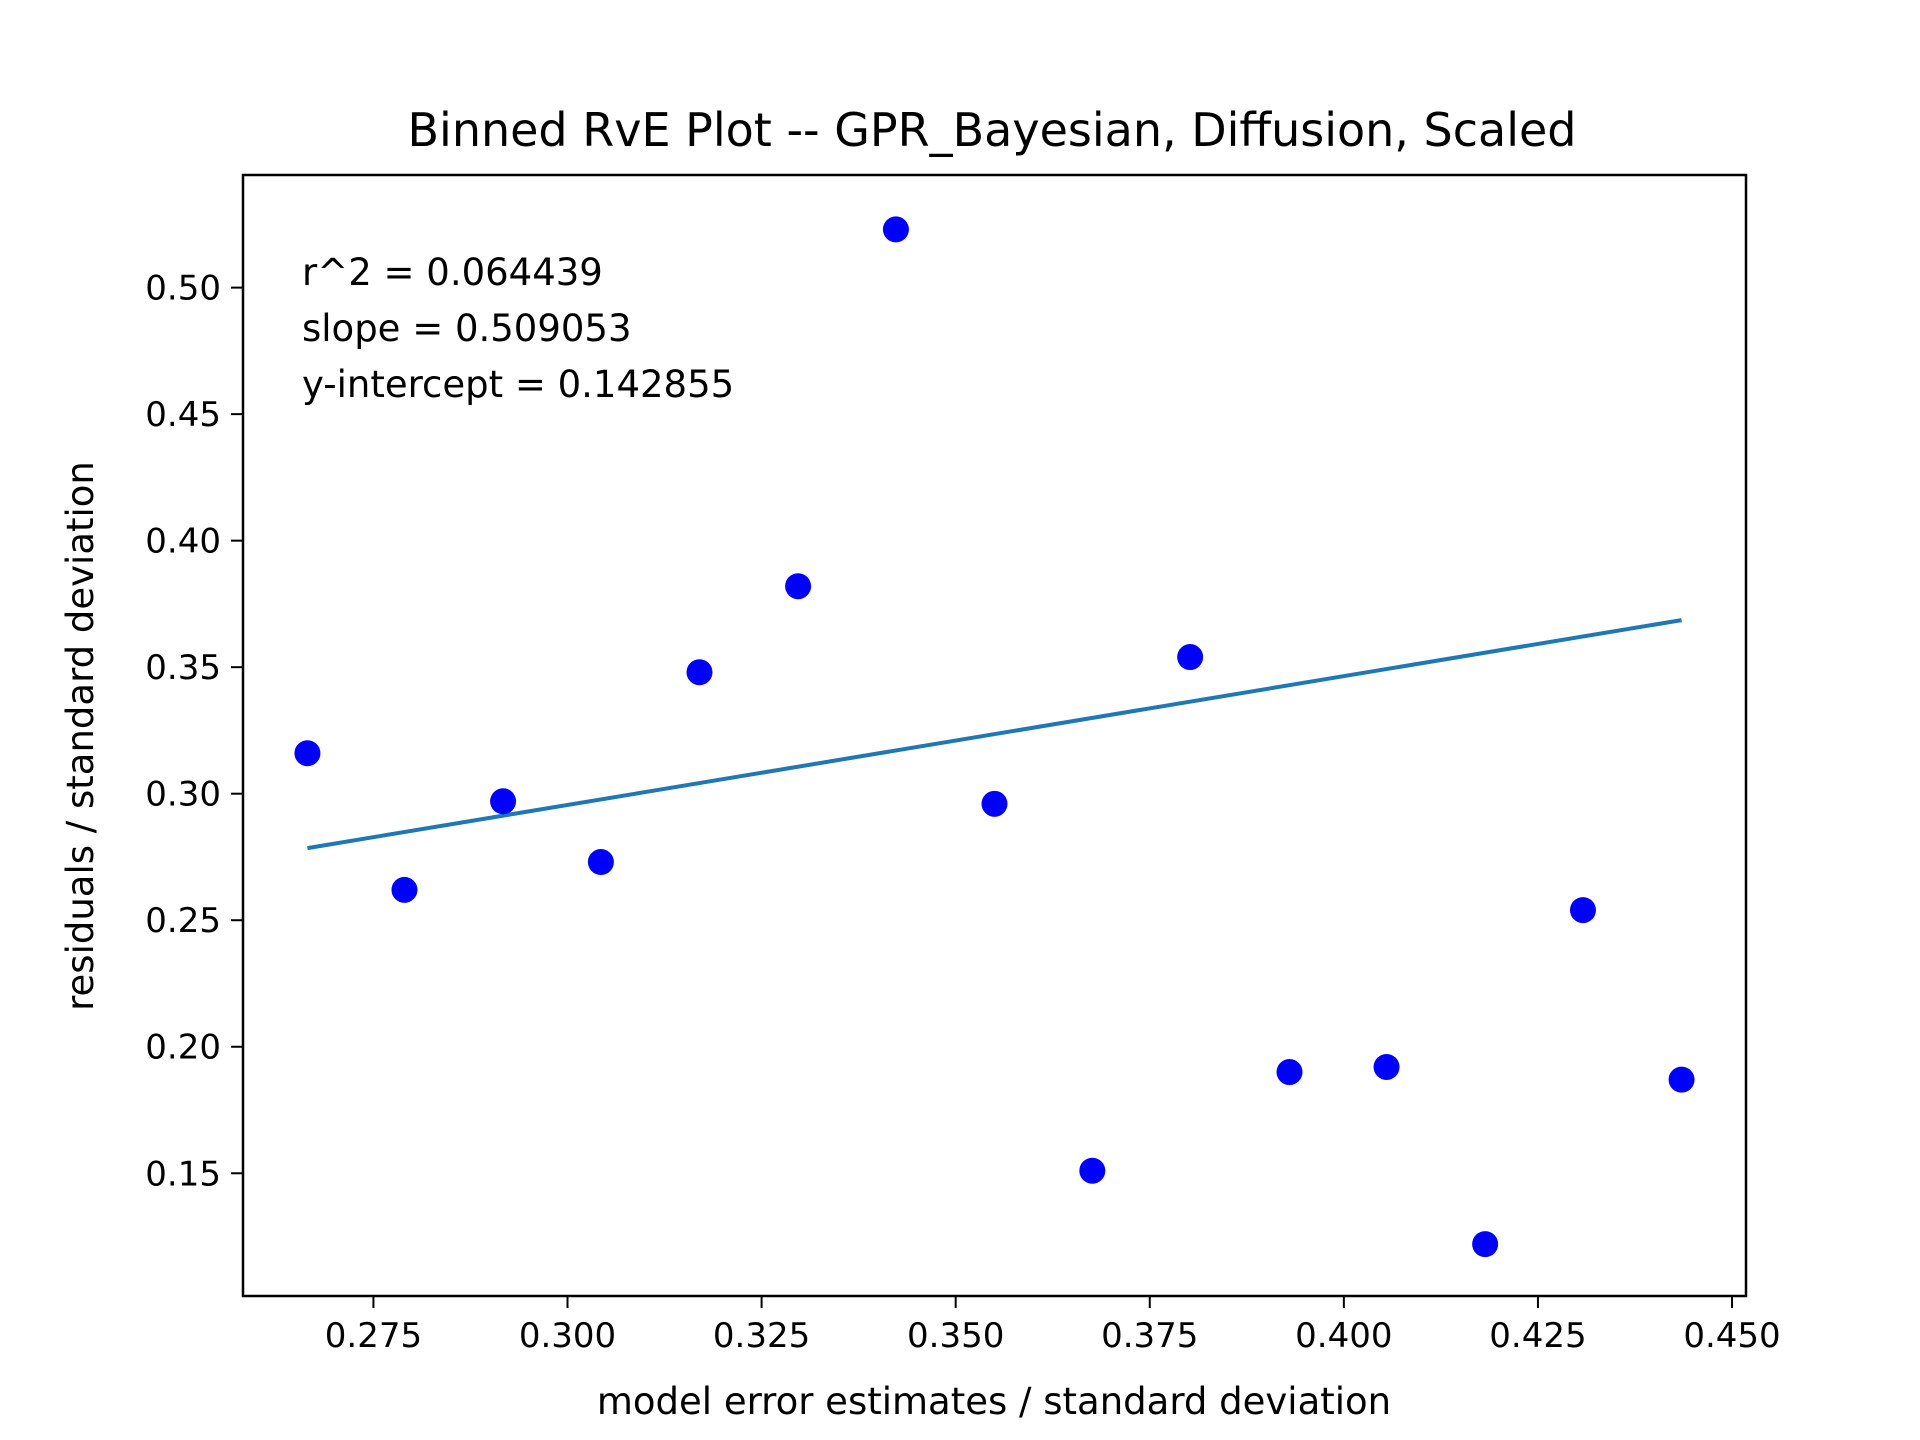 This screenshot has height=1440, width=1920. I want to click on annotation-r2: r^2 = 0.064439, so click(452, 272).